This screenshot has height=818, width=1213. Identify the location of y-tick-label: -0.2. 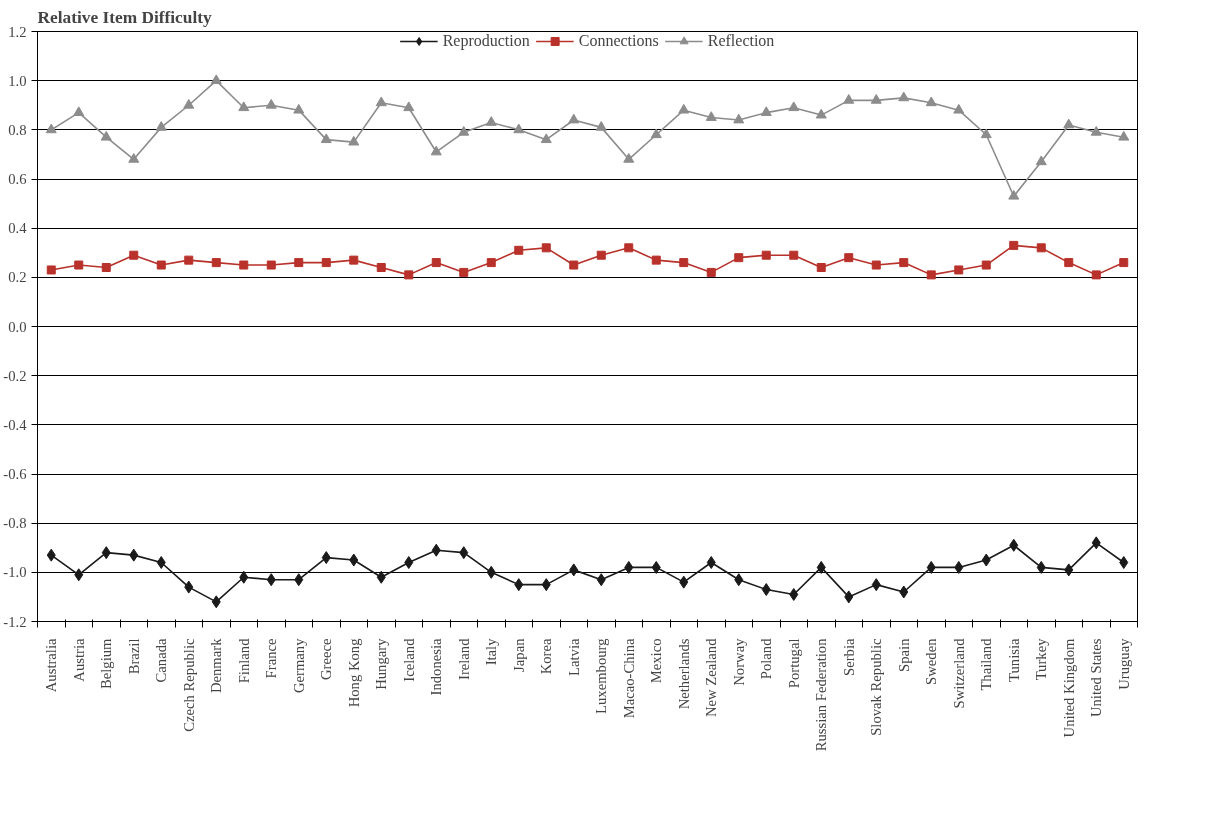
(15, 375).